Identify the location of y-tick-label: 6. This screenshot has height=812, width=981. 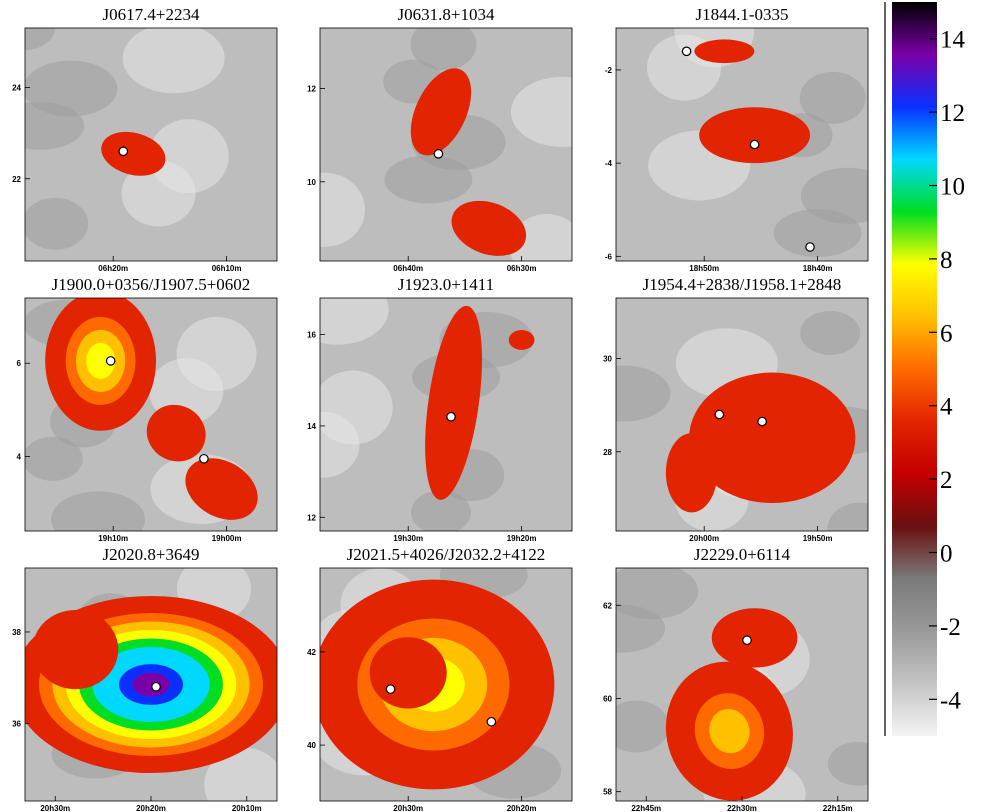
(19, 363).